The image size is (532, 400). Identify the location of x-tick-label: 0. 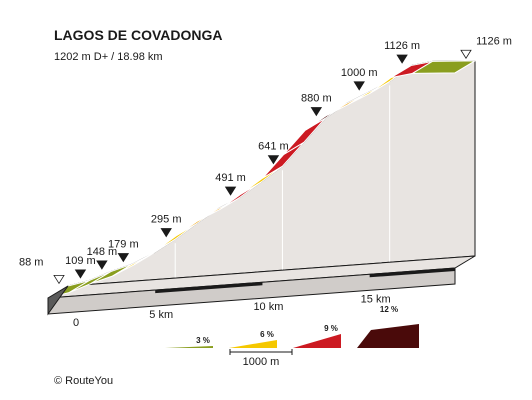
(76, 323).